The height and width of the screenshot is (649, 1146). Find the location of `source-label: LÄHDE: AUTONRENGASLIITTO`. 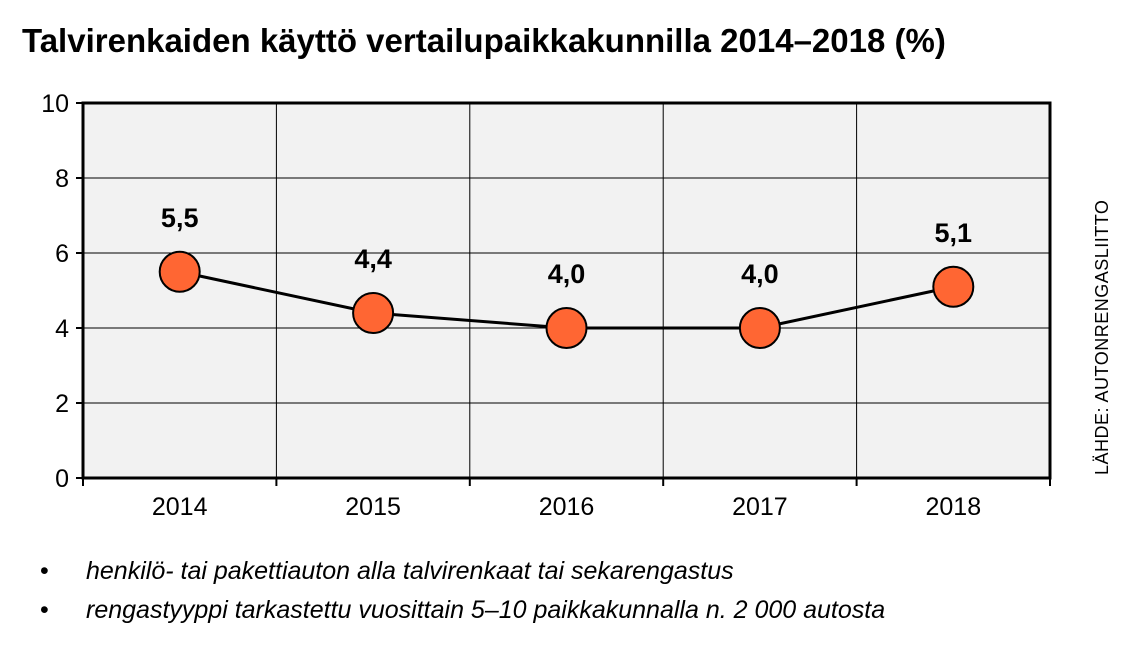

source-label: LÄHDE: AUTONRENGASLIITTO is located at coordinates (1102, 337).